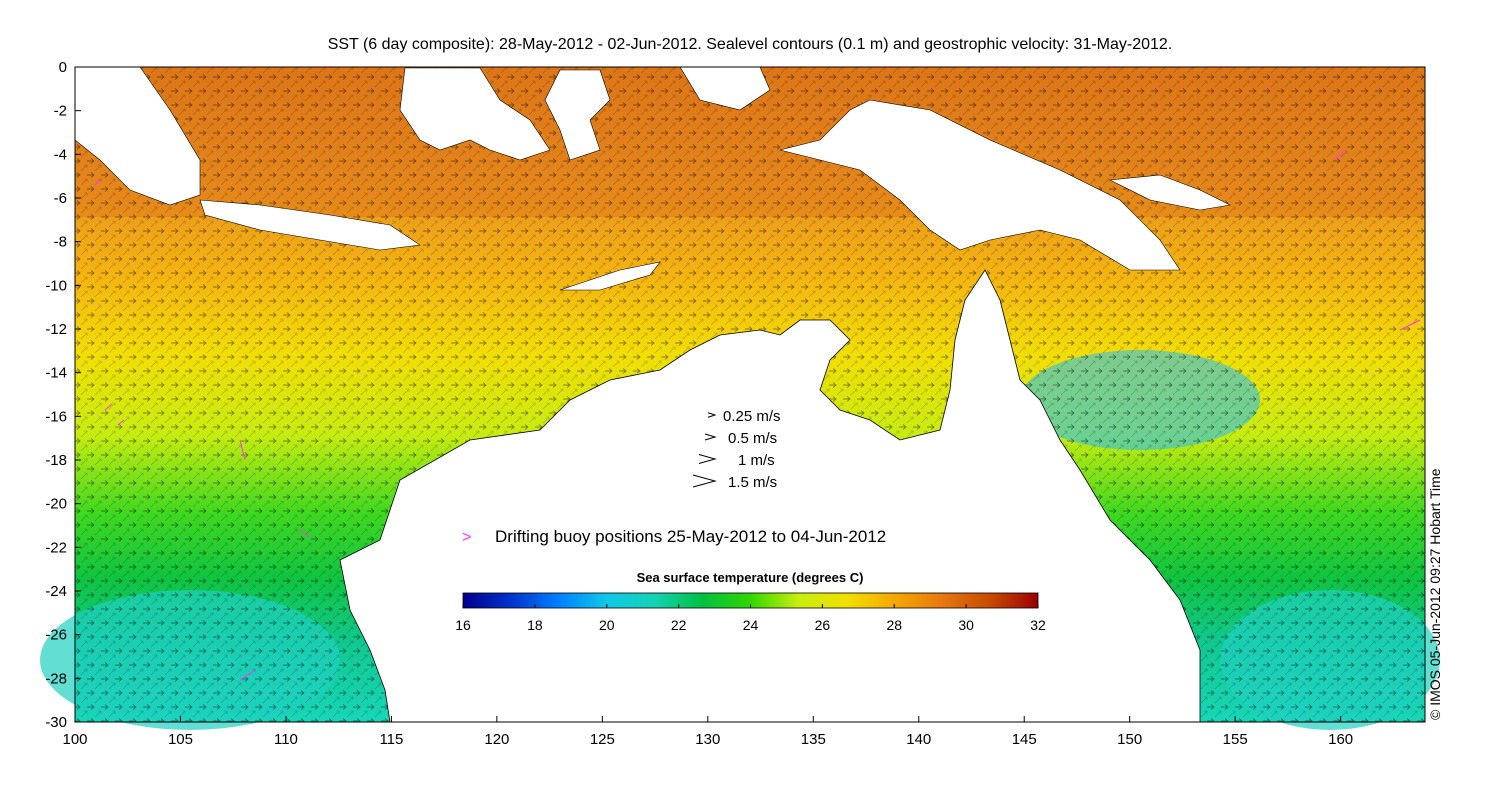 The height and width of the screenshot is (790, 1500). Describe the element at coordinates (391, 739) in the screenshot. I see `x-tick-label: 115` at that location.